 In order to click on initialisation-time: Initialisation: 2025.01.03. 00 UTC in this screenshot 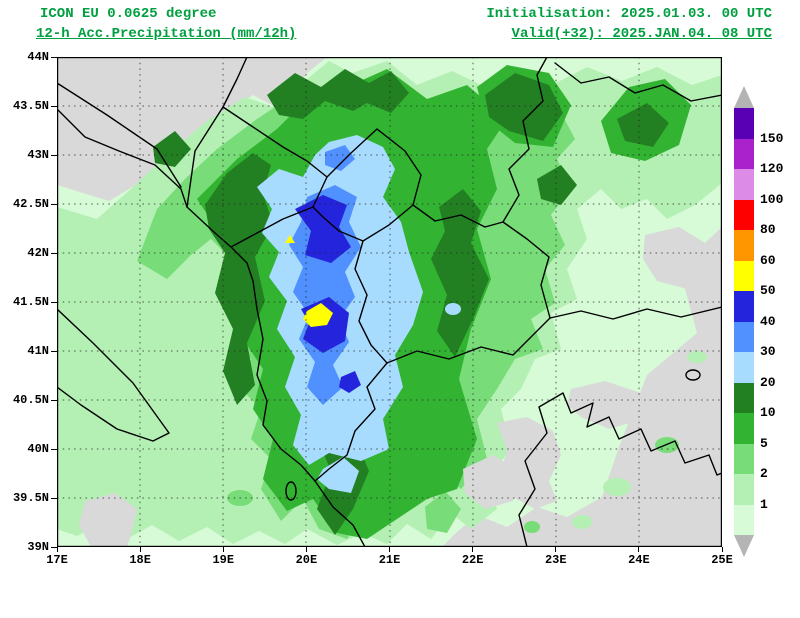, I will do `click(629, 14)`.